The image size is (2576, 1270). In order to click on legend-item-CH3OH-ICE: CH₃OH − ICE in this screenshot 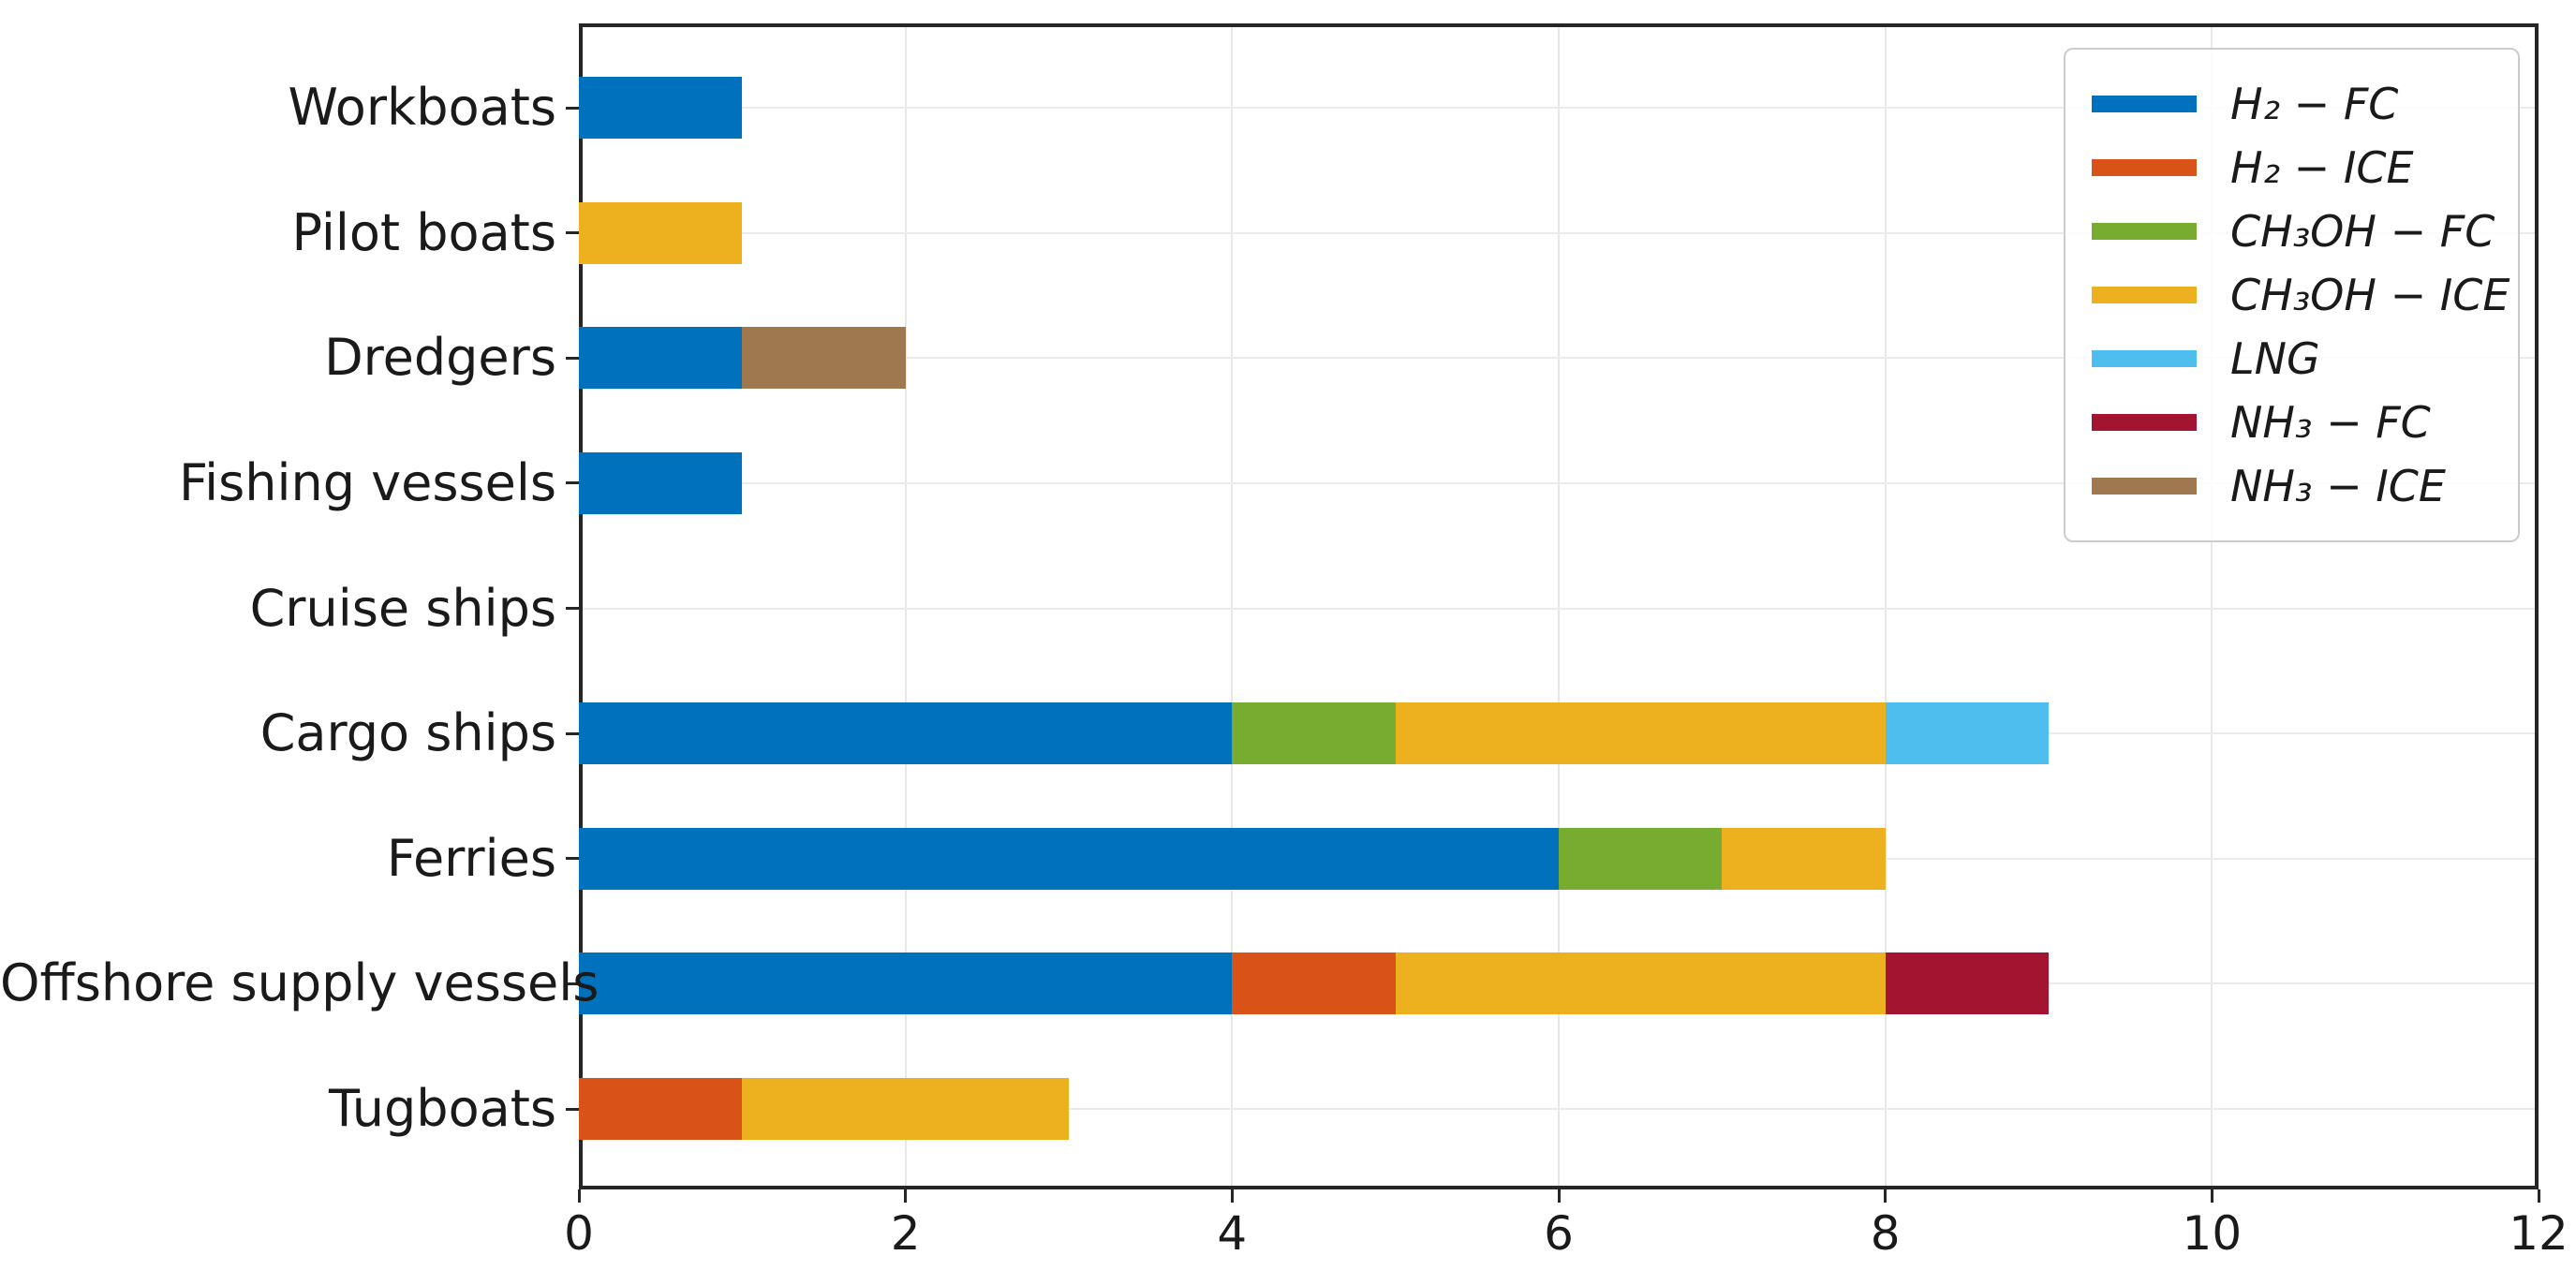, I will do `click(2300, 295)`.